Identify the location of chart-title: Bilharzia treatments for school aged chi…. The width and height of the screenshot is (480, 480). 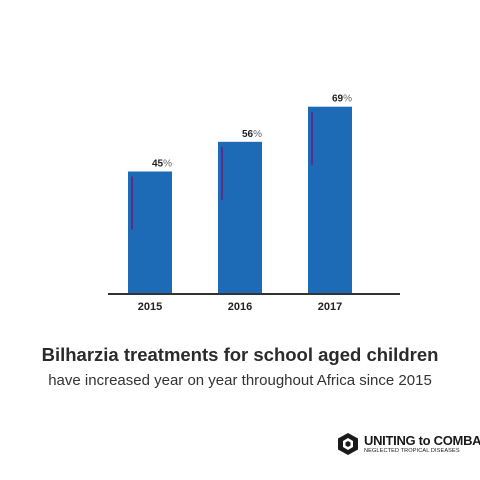
(240, 354).